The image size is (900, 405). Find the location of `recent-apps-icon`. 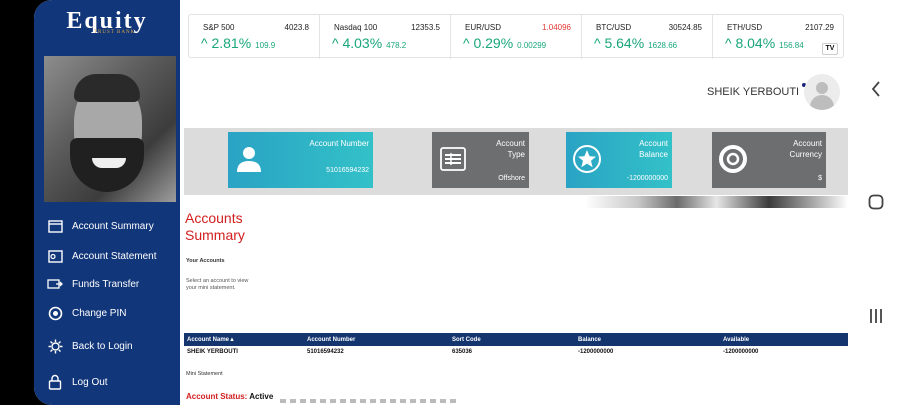

recent-apps-icon is located at coordinates (876, 316).